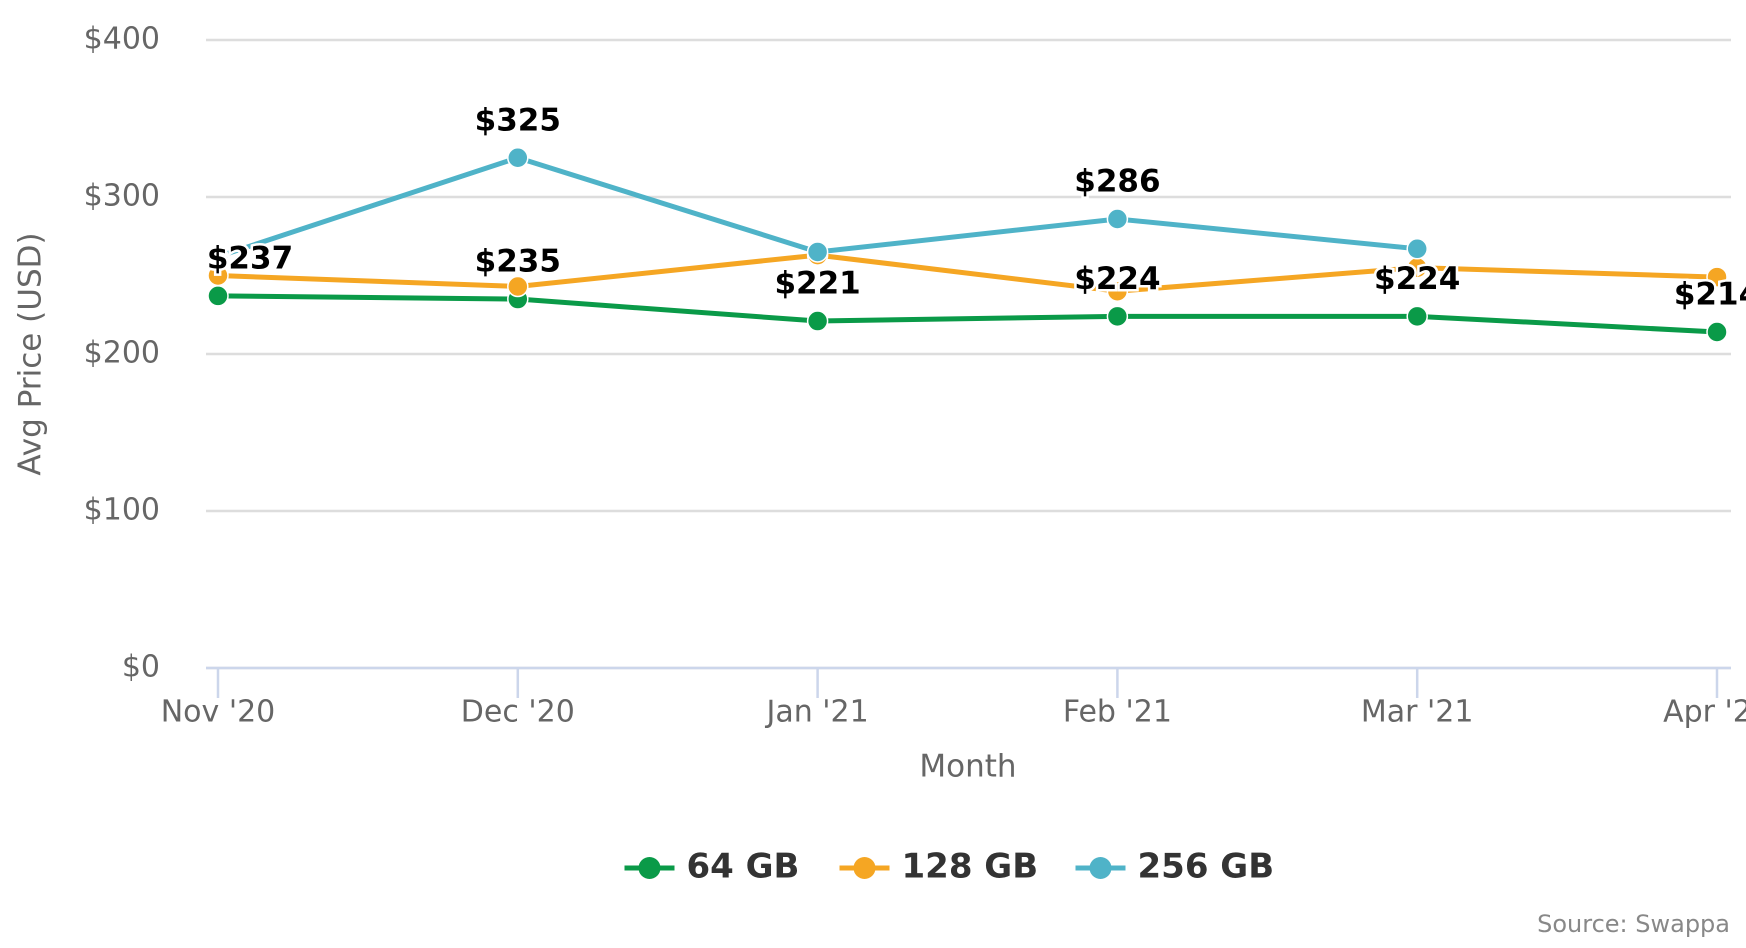 The image size is (1746, 948). What do you see at coordinates (1206, 867) in the screenshot?
I see `legend-label: 256 GB` at bounding box center [1206, 867].